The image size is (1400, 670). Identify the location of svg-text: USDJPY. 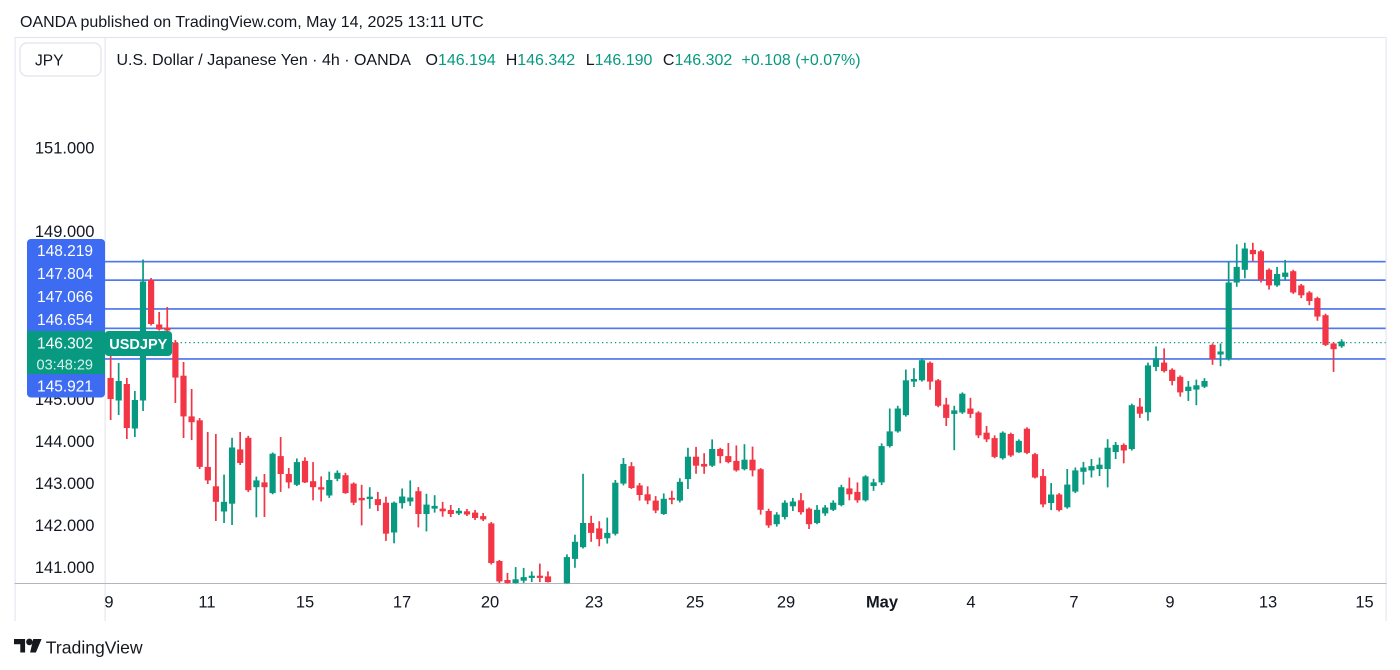
(138, 345).